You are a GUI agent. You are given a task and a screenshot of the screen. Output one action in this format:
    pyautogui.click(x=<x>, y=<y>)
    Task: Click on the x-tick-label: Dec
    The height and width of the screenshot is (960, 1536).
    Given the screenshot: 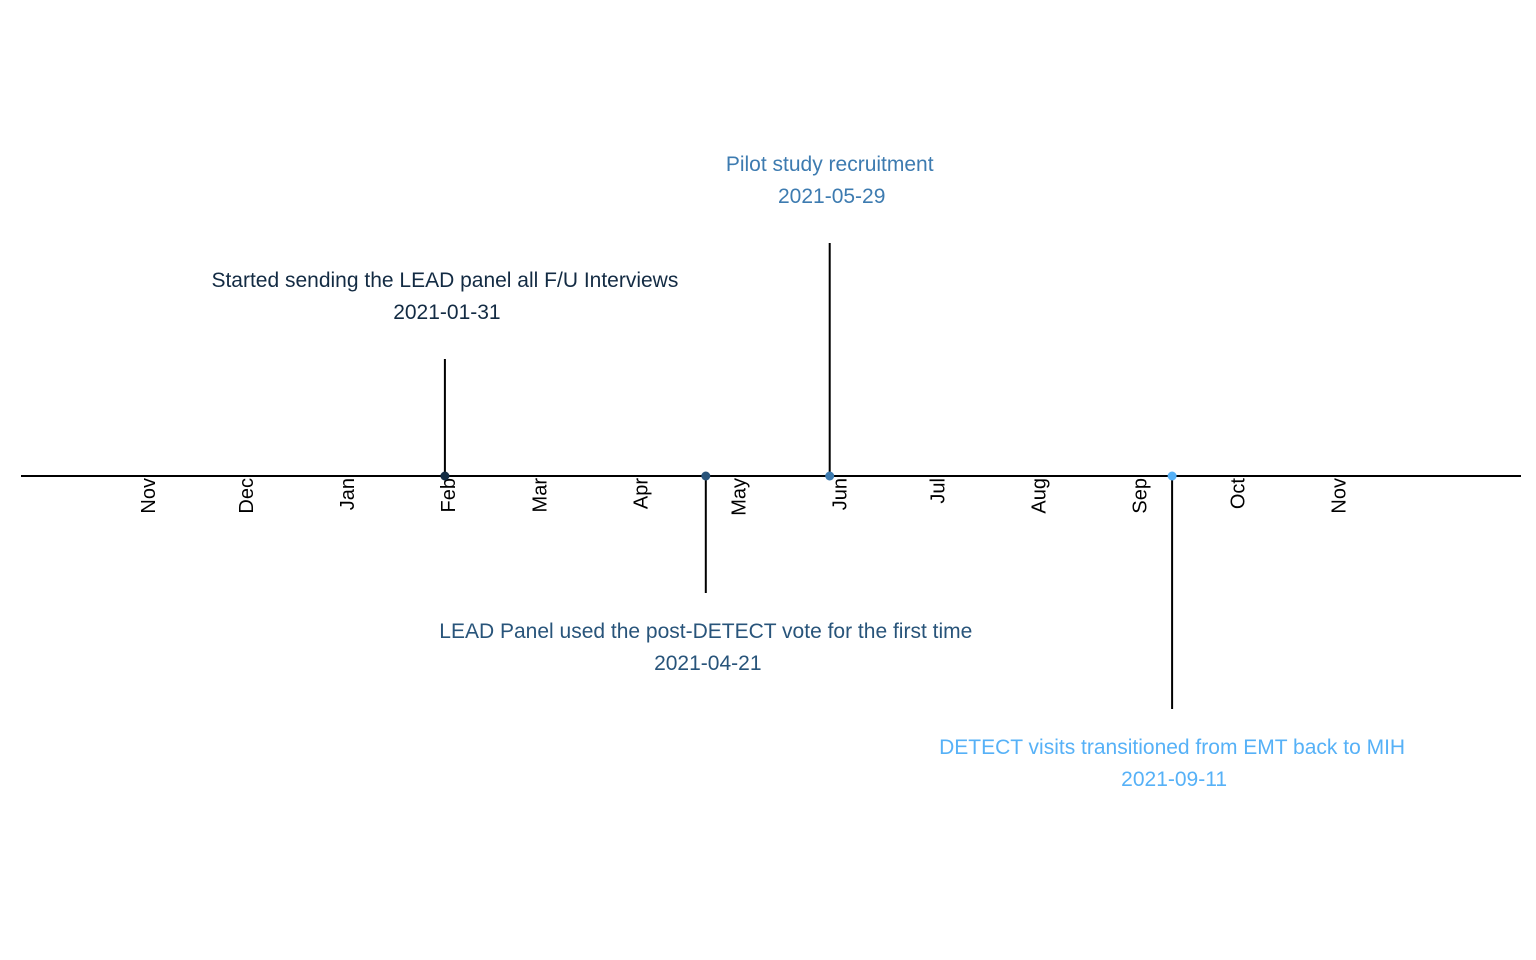 What is the action you would take?
    pyautogui.click(x=247, y=496)
    